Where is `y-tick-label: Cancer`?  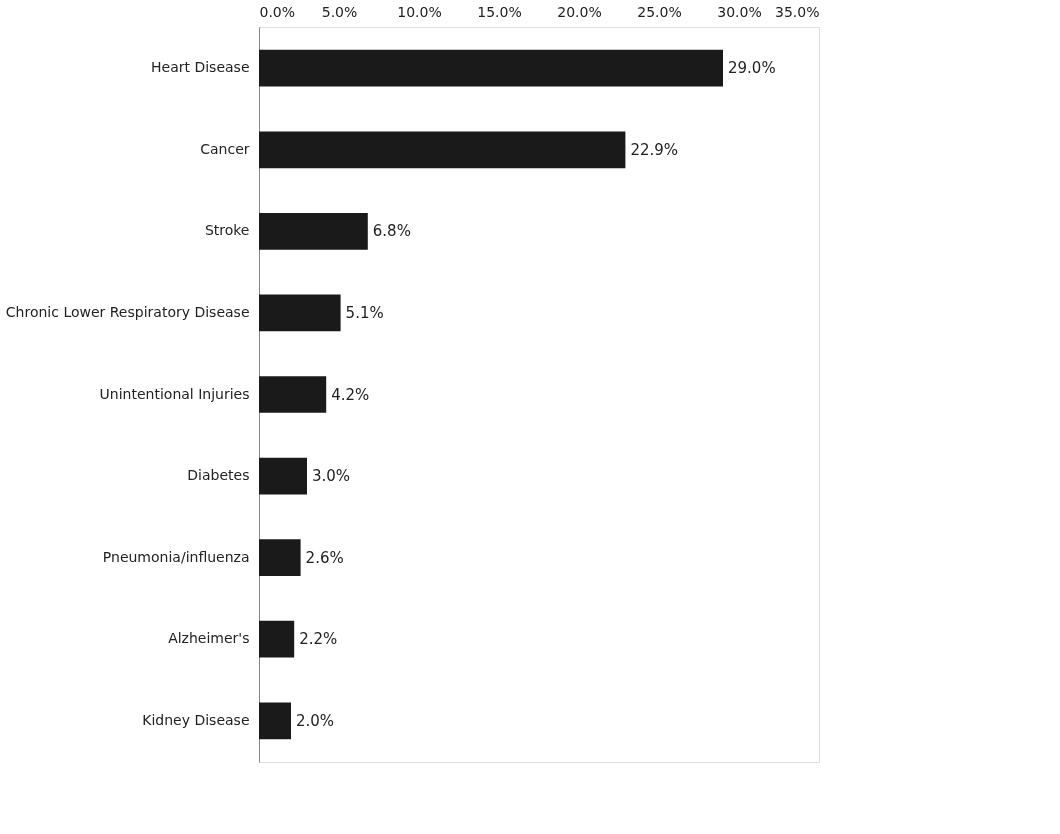 y-tick-label: Cancer is located at coordinates (225, 148).